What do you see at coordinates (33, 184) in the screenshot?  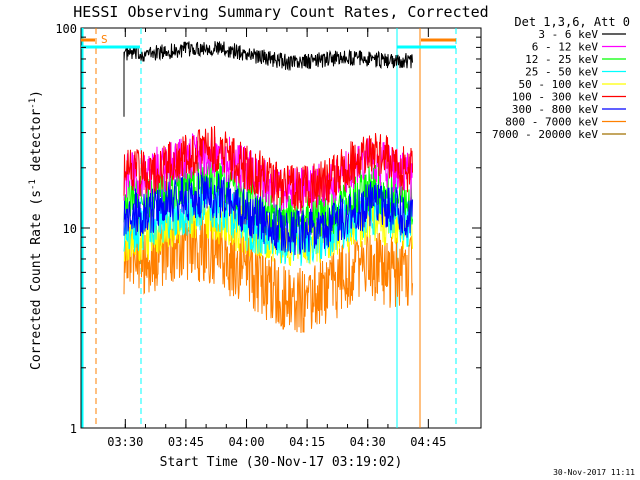 I see `y-axis-label-sup1: -1` at bounding box center [33, 184].